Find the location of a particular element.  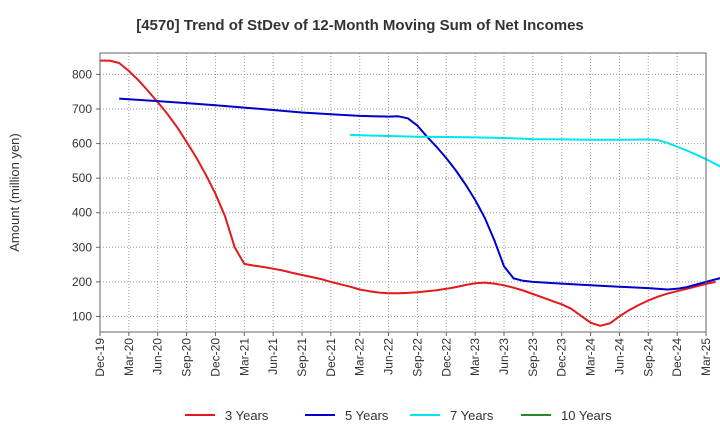

y-tick-label: 800 is located at coordinates (82, 74).